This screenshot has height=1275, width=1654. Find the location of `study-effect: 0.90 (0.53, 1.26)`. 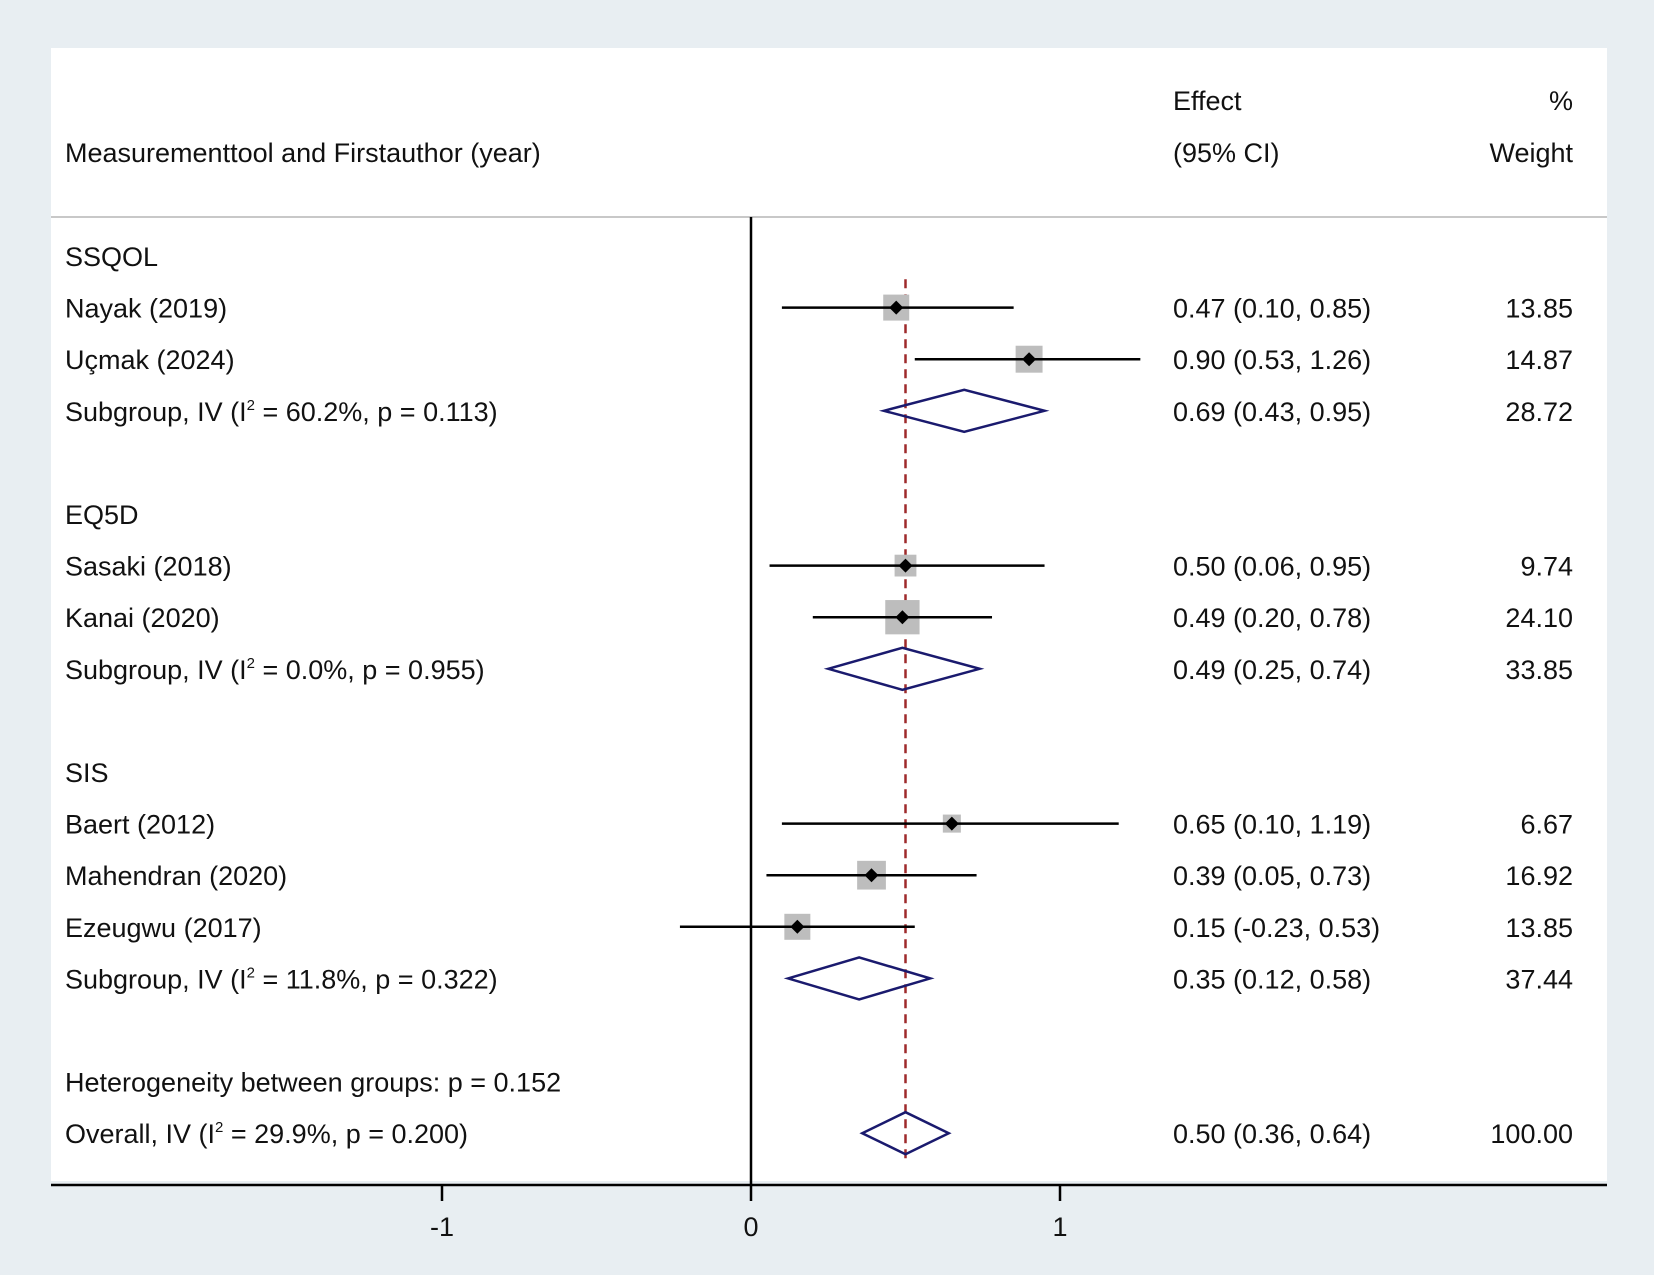

study-effect: 0.90 (0.53, 1.26) is located at coordinates (1272, 360).